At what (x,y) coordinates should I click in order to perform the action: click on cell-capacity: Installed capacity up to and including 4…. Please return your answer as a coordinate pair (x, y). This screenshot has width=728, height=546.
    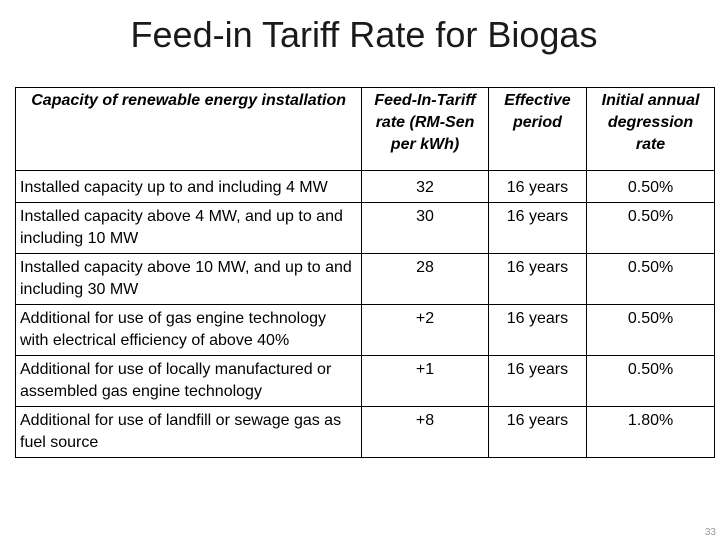
    Looking at the image, I should click on (188, 186).